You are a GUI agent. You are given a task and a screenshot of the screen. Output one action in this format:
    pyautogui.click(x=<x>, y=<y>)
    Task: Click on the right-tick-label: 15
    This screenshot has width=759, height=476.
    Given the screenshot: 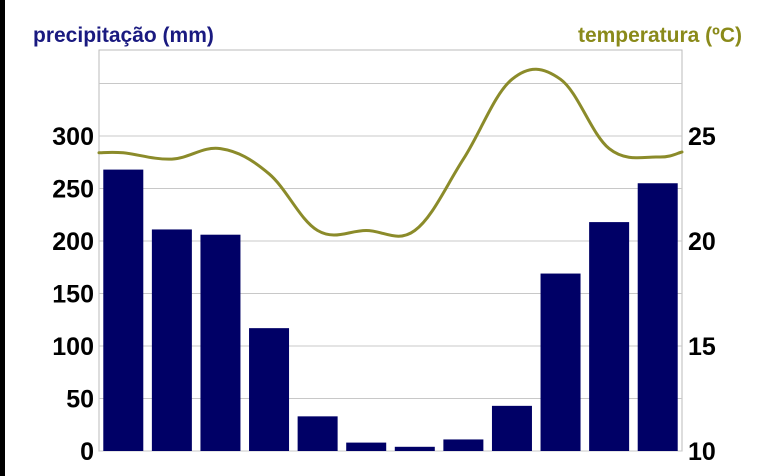 What is the action you would take?
    pyautogui.click(x=702, y=347)
    